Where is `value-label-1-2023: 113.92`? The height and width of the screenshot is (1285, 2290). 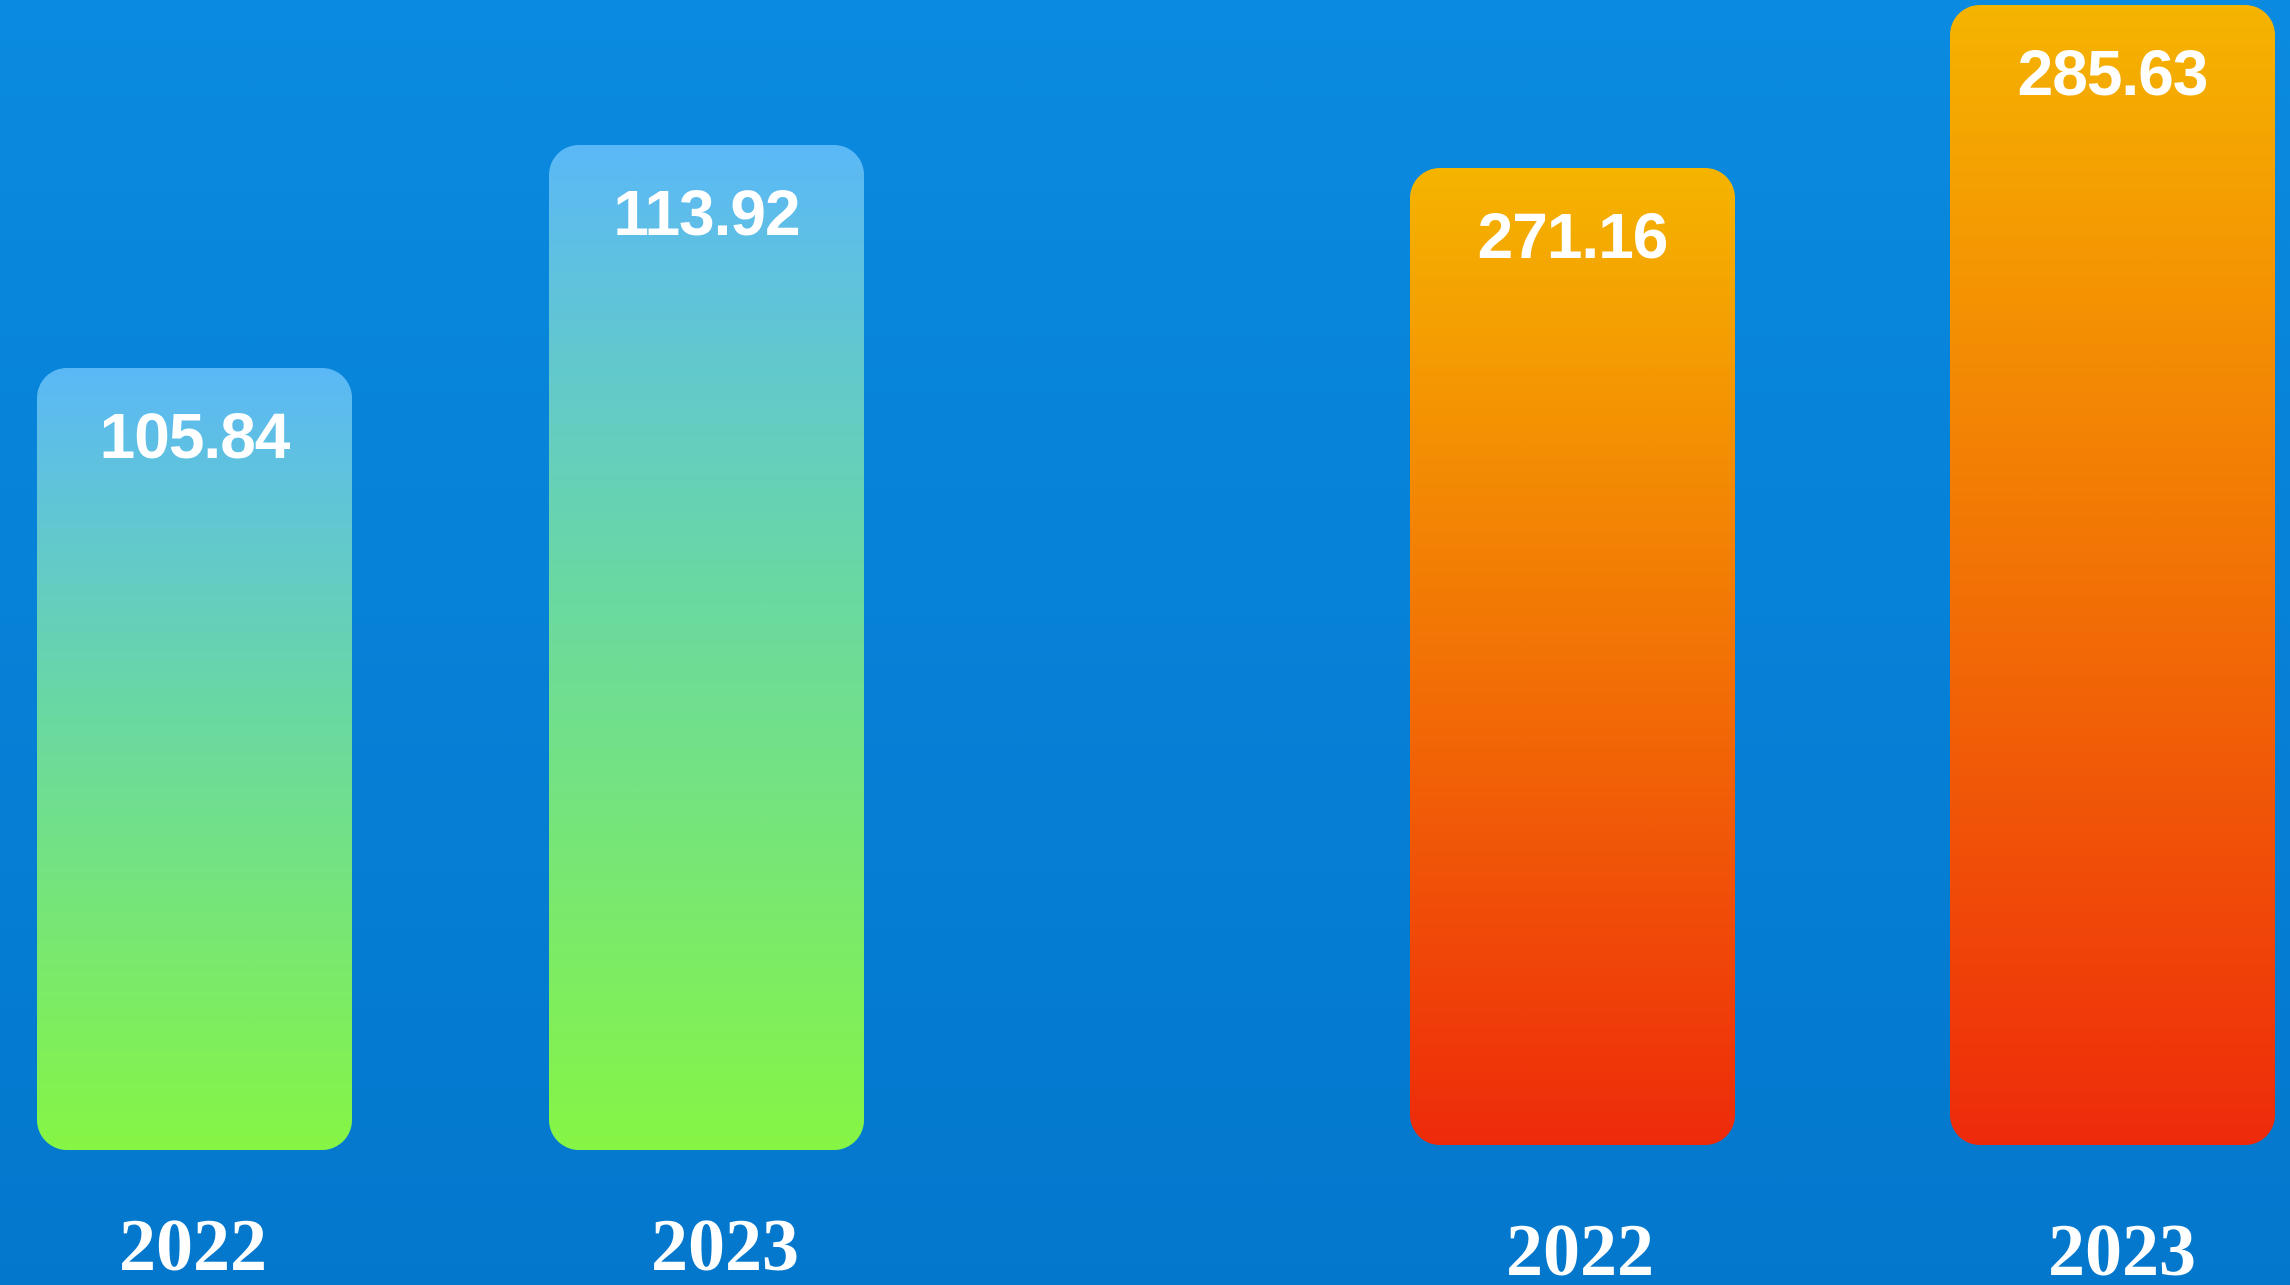
value-label-1-2023: 113.92 is located at coordinates (706, 213).